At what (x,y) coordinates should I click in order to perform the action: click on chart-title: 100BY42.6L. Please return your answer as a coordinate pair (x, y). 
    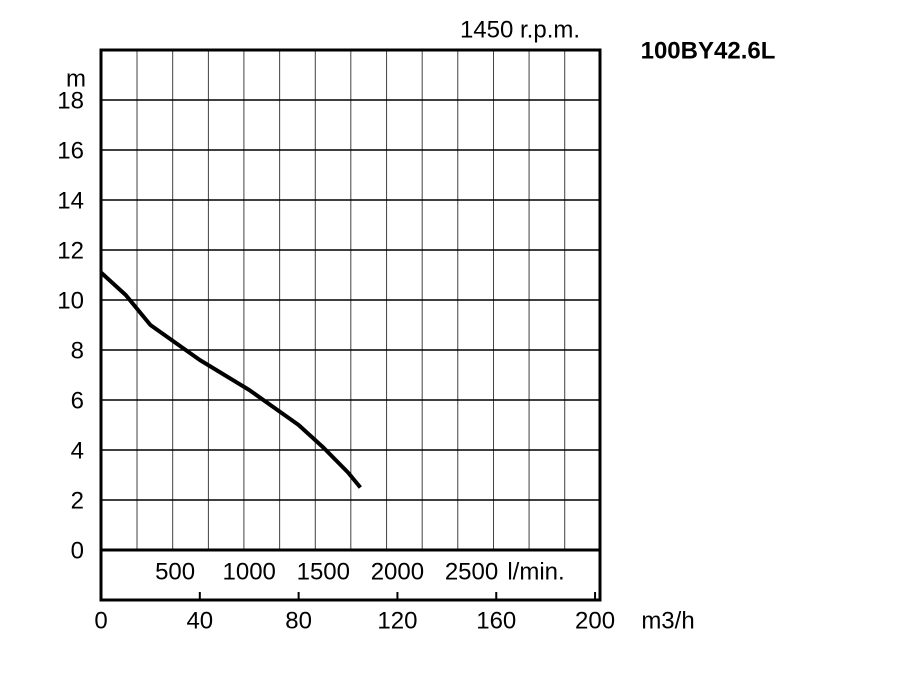
    Looking at the image, I should click on (708, 50).